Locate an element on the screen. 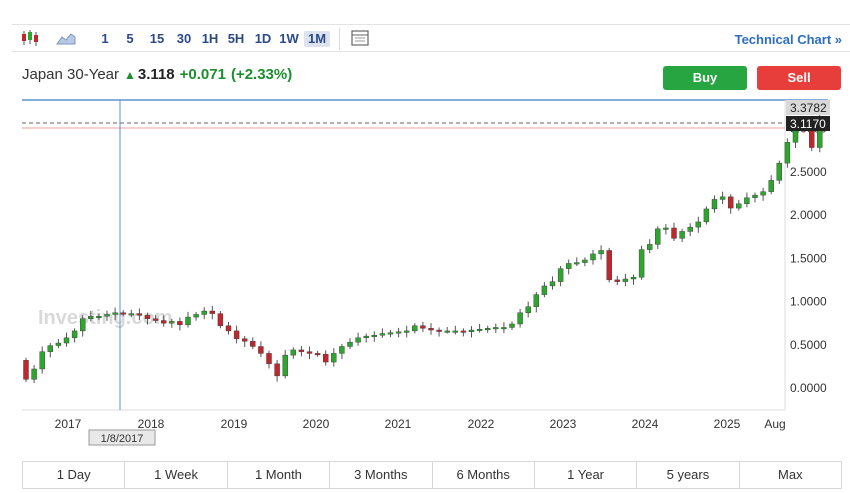 The height and width of the screenshot is (493, 850). interval-5m-button: 5 is located at coordinates (130, 38).